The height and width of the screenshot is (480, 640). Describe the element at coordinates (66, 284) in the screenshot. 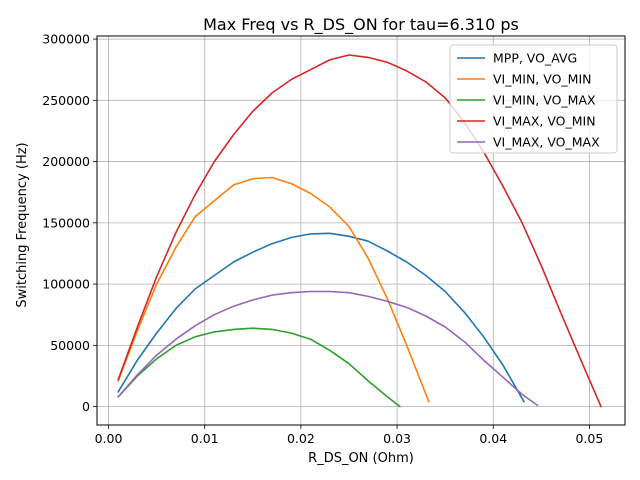

I see `y-tick-label: 100000` at that location.